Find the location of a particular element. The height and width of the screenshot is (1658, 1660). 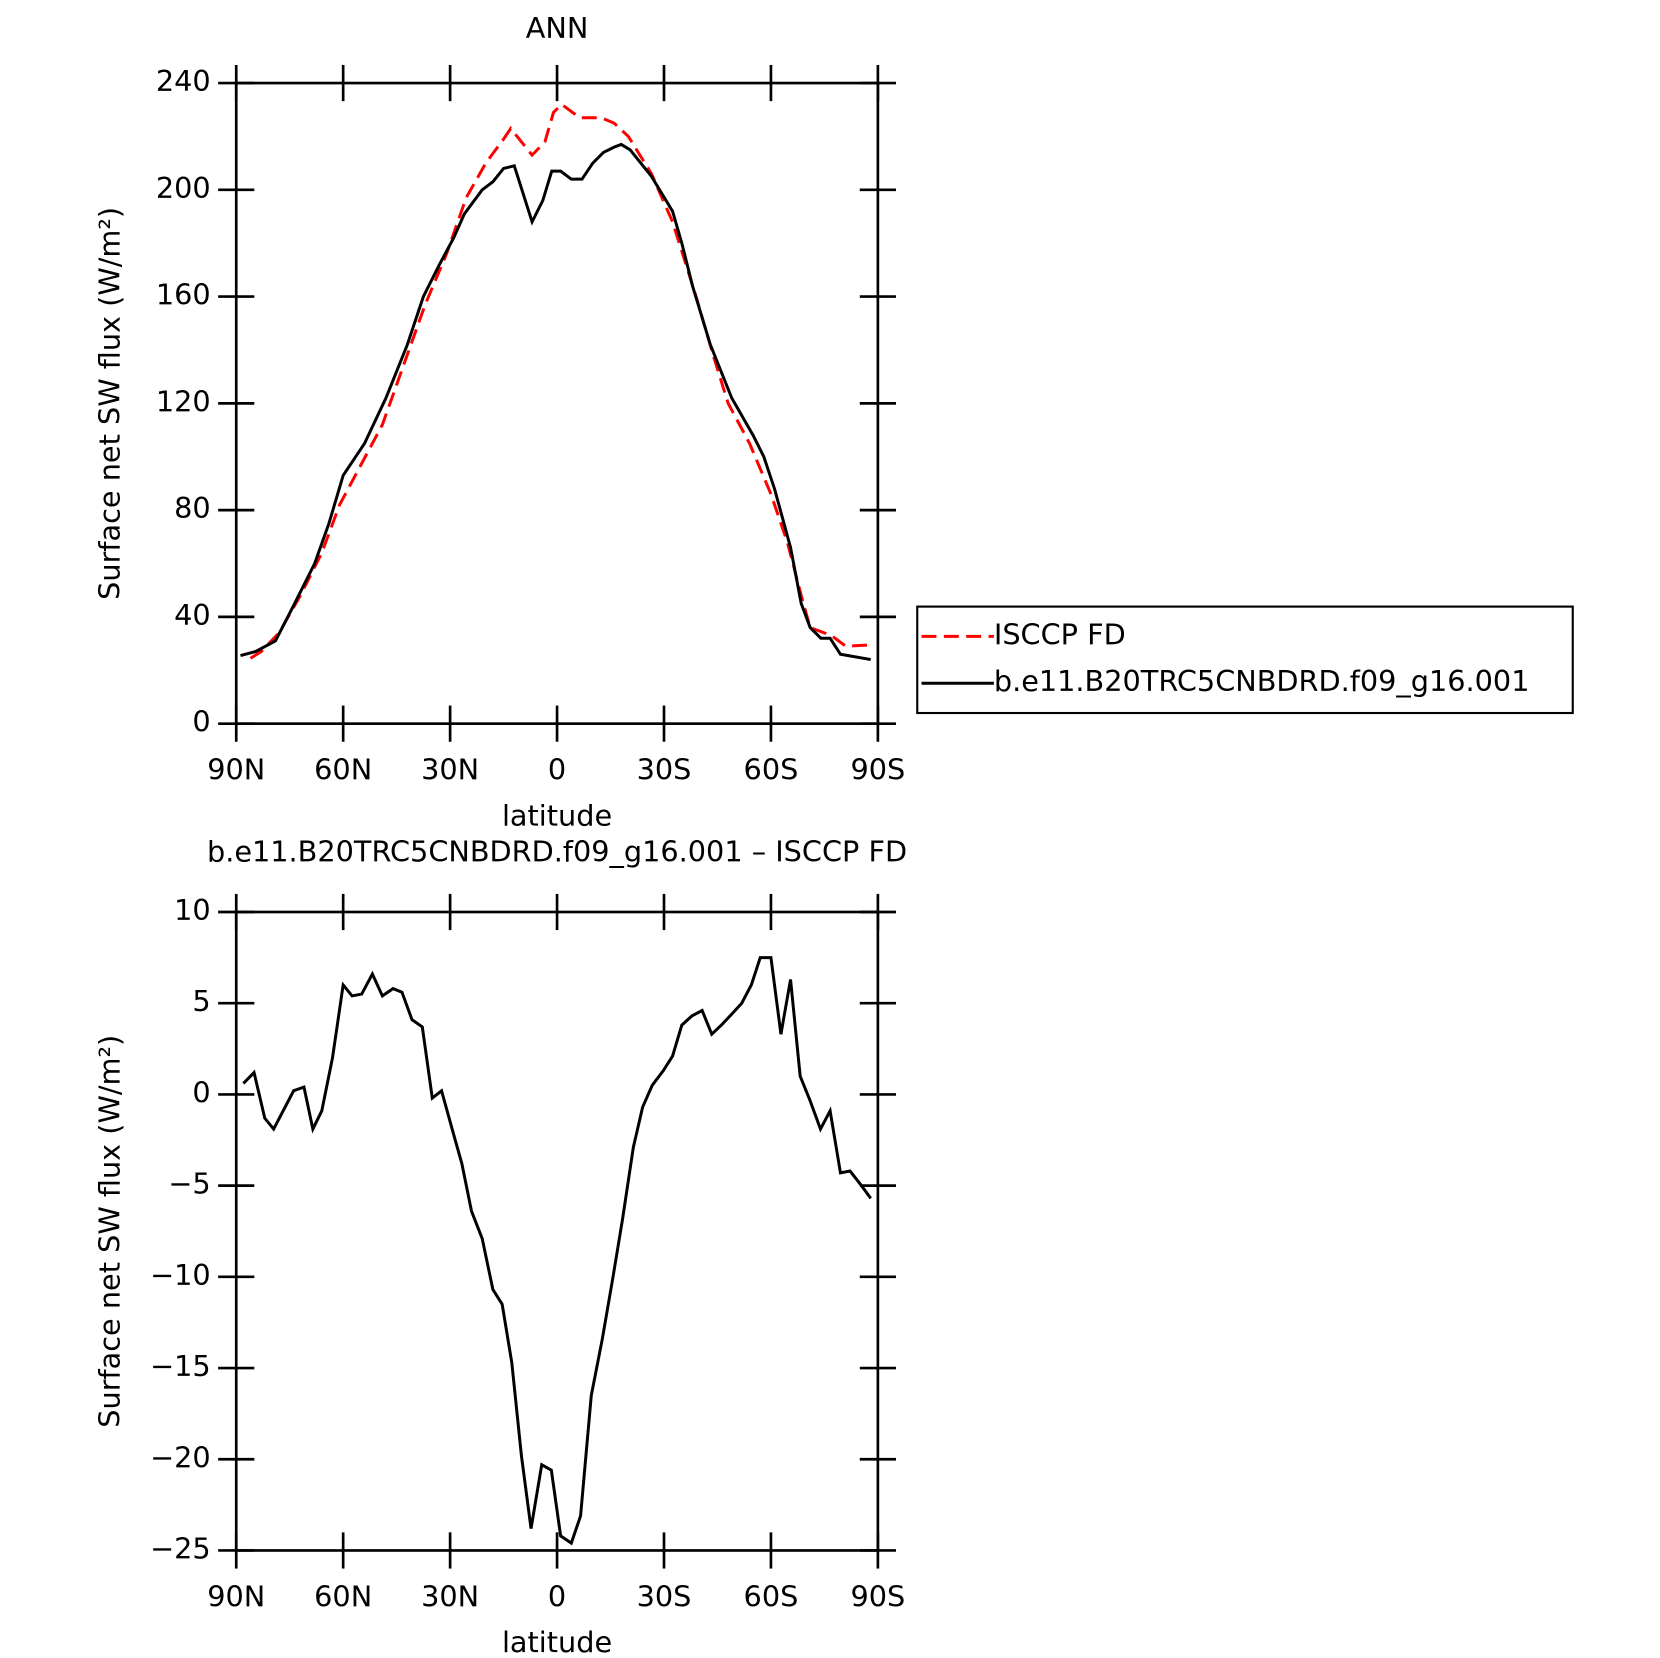

legend-label: ISCCP FD is located at coordinates (1060, 634).